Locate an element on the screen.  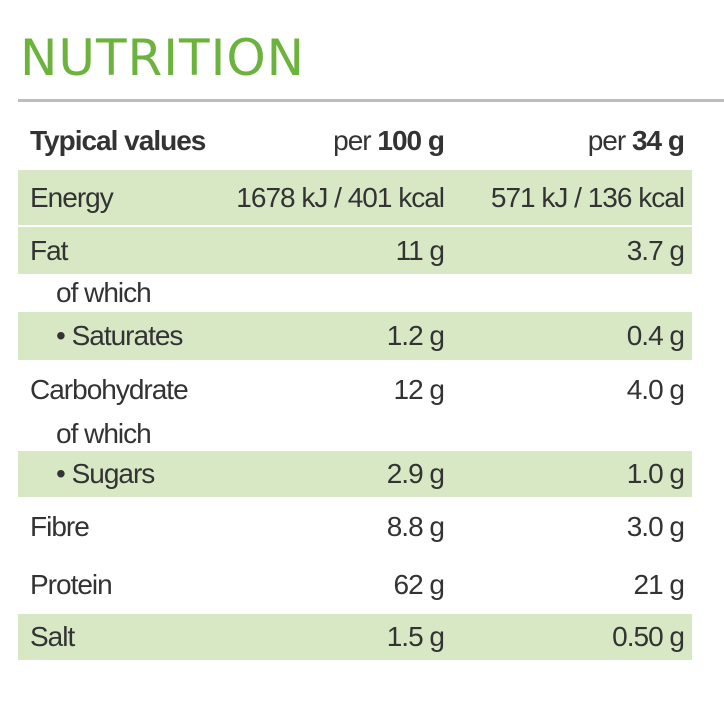
header-per-serving-qty: 34 g is located at coordinates (658, 140).